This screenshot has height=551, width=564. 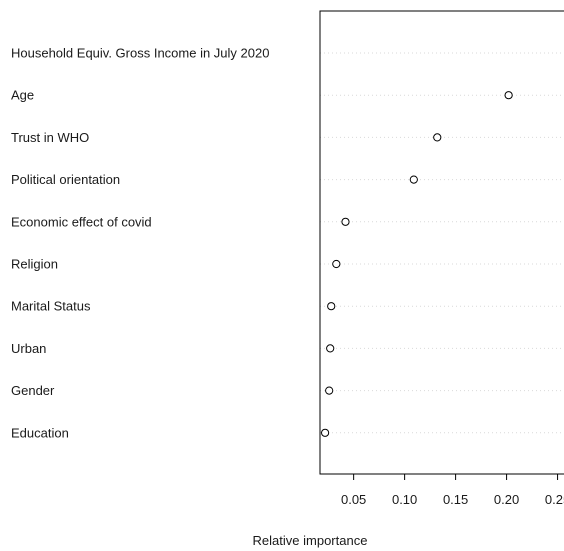 I want to click on x-tick-label: 0.20, so click(x=506, y=499).